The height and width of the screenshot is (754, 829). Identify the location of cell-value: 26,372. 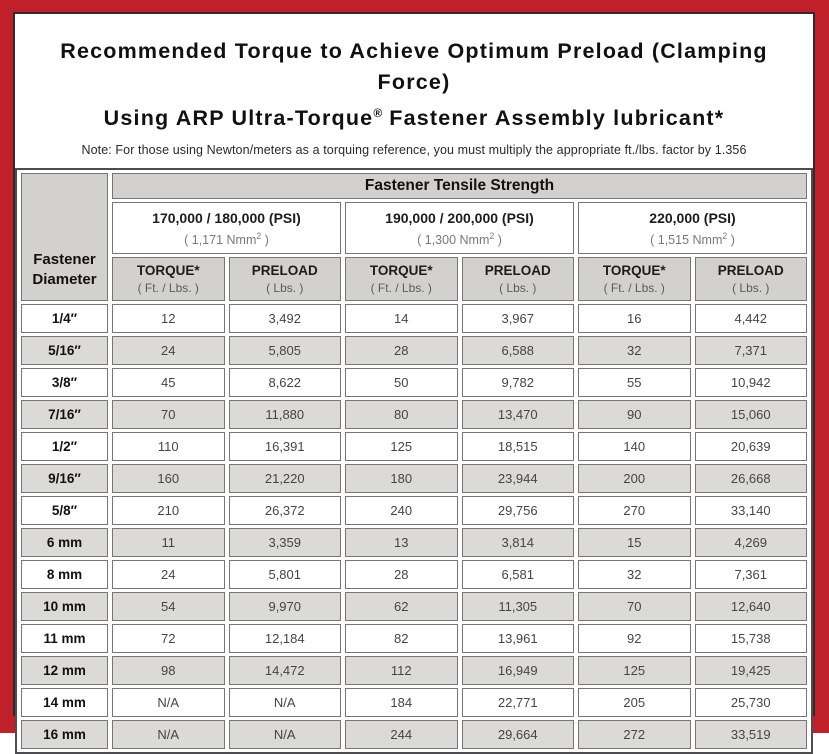
(284, 511).